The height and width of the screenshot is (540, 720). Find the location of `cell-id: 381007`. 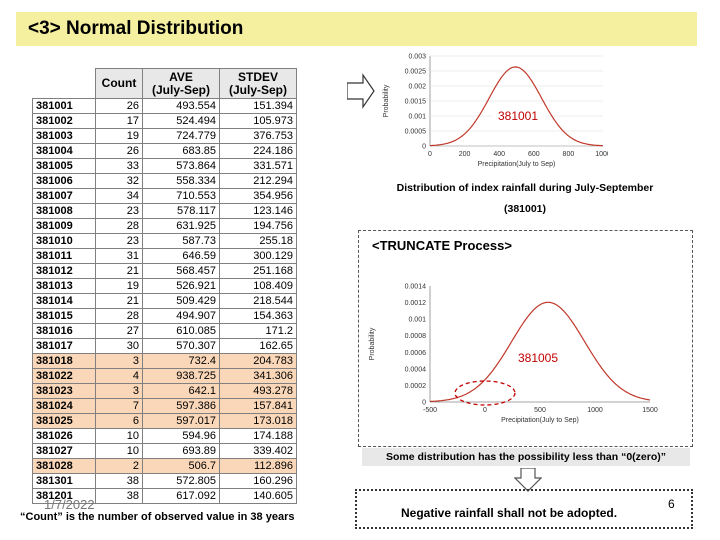

cell-id: 381007 is located at coordinates (64, 196).